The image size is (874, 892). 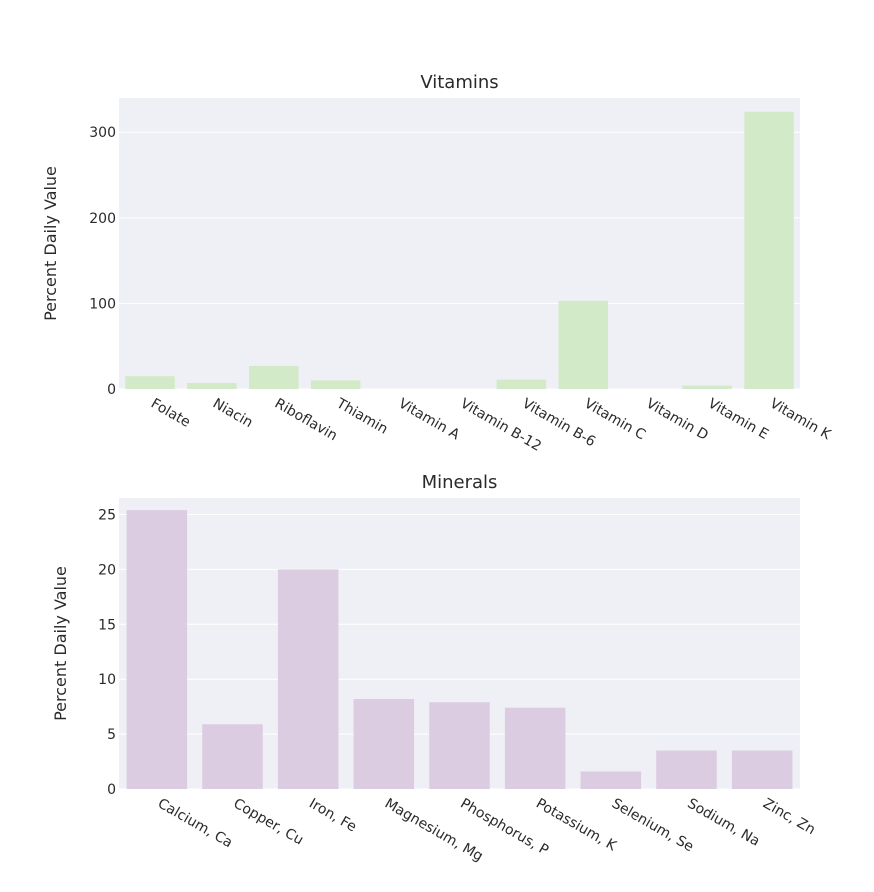 I want to click on y-tick-label: 300, so click(x=102, y=133).